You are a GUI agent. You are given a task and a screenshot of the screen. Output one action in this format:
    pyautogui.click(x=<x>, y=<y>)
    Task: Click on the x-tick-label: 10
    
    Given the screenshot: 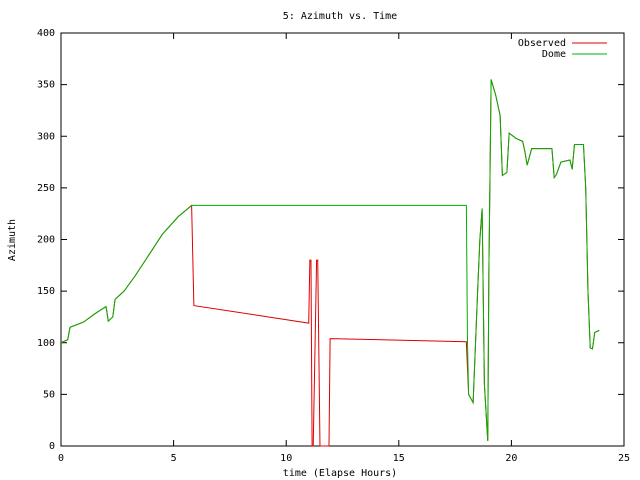 What is the action you would take?
    pyautogui.click(x=286, y=458)
    